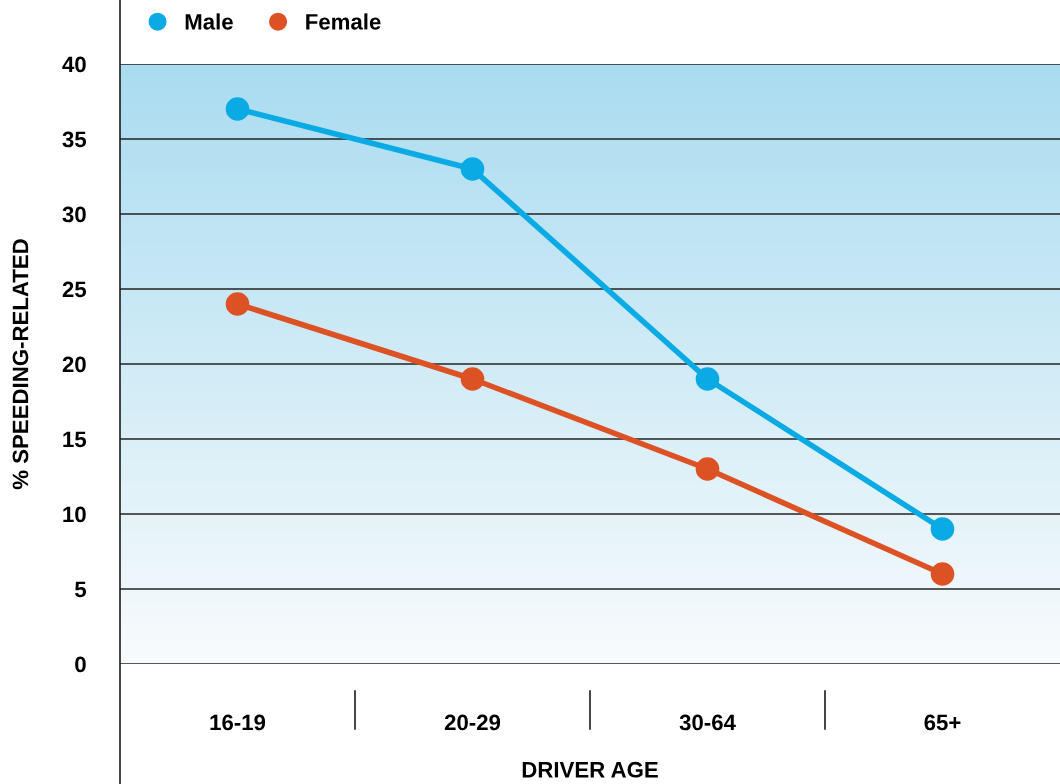 This screenshot has width=1060, height=784. I want to click on y-tick-label: 30, so click(74, 214).